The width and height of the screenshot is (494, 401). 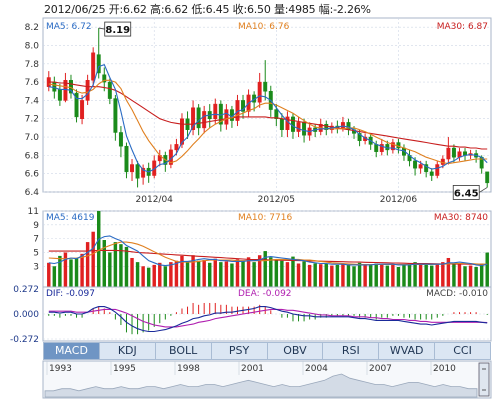 I want to click on change-value: -2.26%, so click(x=352, y=9).